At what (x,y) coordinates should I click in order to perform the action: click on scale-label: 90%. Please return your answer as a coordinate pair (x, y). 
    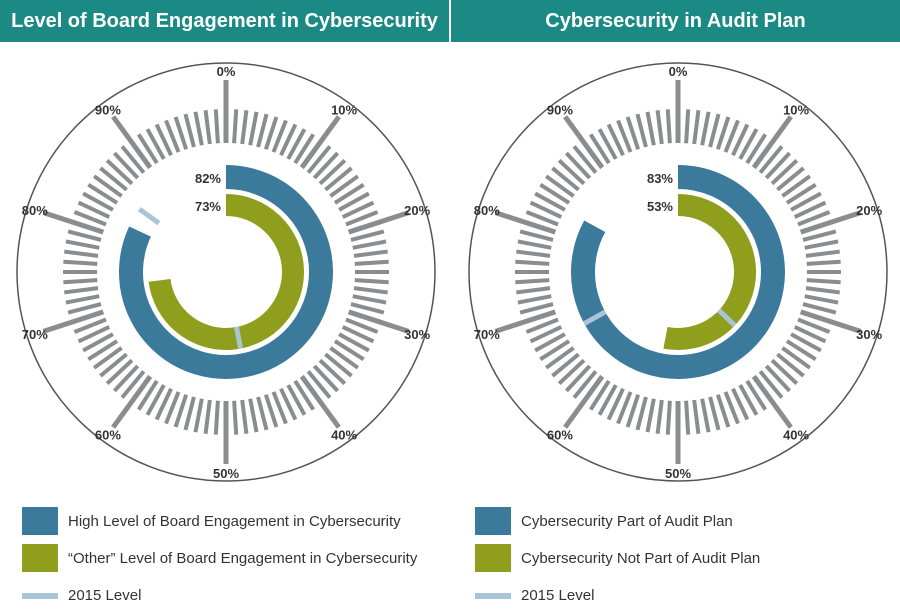
    Looking at the image, I should click on (560, 109).